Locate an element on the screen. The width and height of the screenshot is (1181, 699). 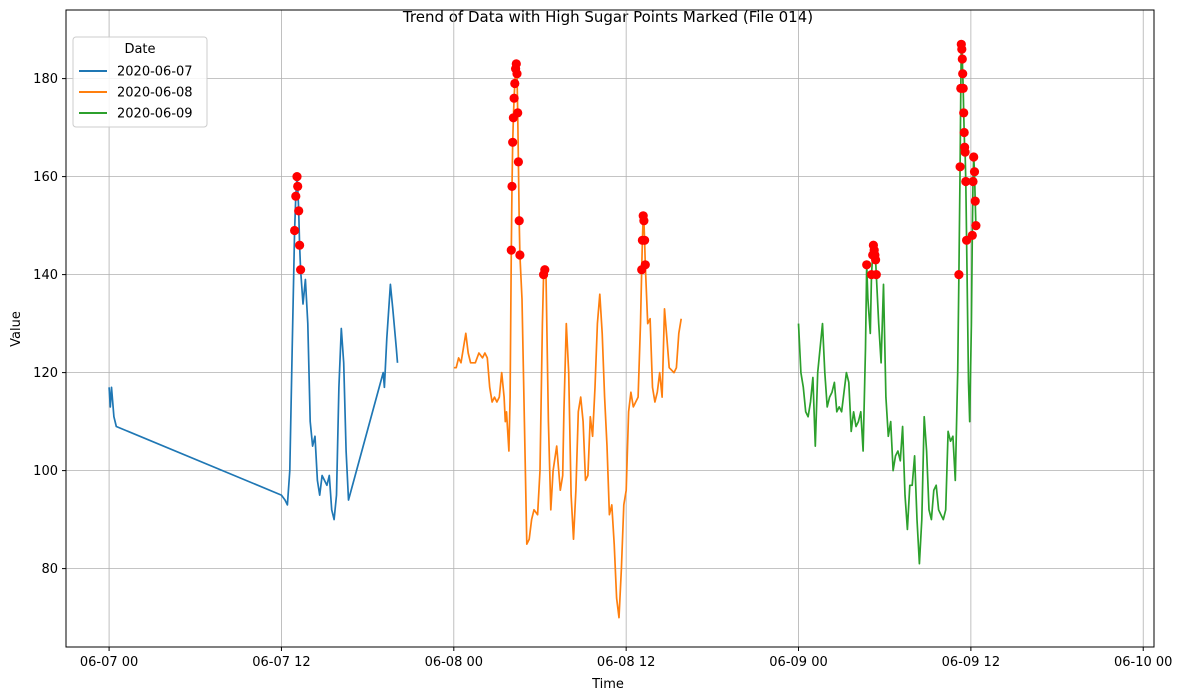
y-tick-label: 180 is located at coordinates (45, 79).